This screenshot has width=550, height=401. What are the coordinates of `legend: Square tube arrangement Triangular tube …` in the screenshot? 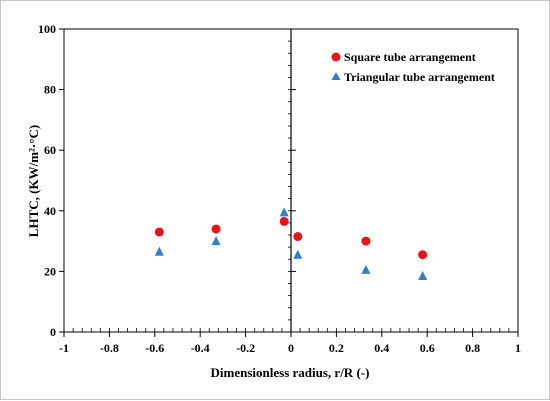 It's located at (413, 67).